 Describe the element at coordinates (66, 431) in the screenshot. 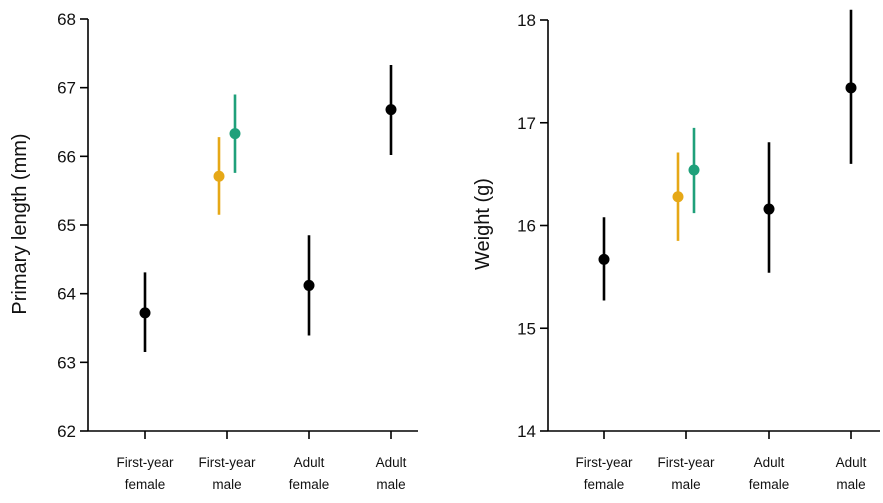

I see `y-tick-label: 62` at that location.